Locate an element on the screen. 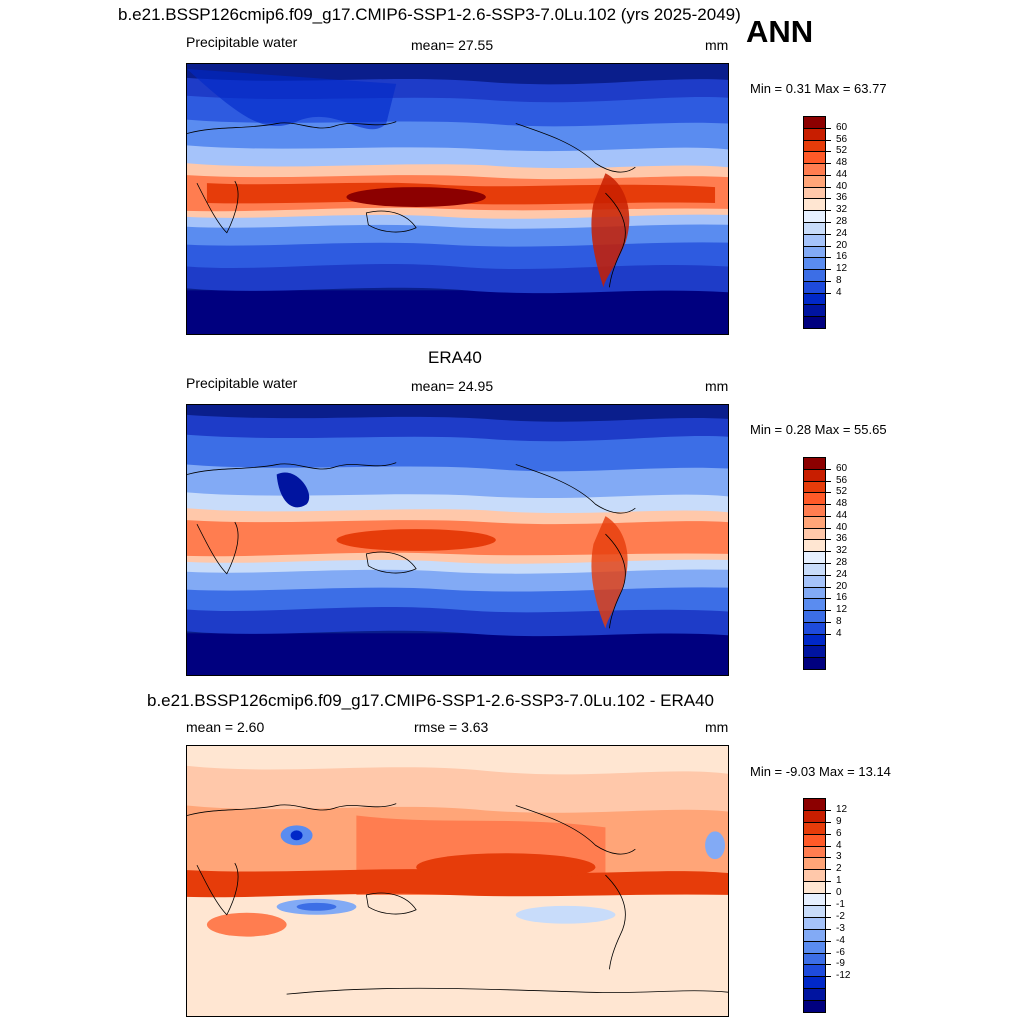 The height and width of the screenshot is (1024, 1024). colorbar-label: 1 is located at coordinates (839, 881).